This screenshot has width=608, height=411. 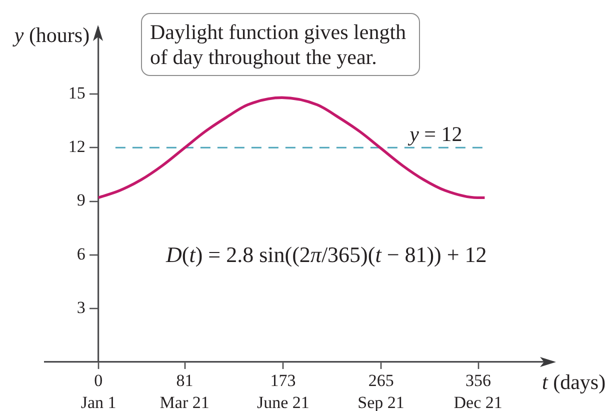 What do you see at coordinates (381, 380) in the screenshot?
I see `x-tick-label: 265` at bounding box center [381, 380].